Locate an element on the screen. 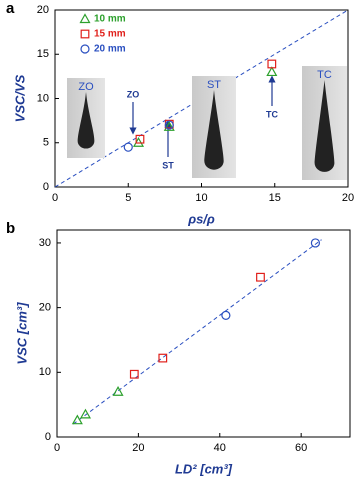 The image size is (355, 488). y-tick-label: 15 is located at coordinates (43, 54).